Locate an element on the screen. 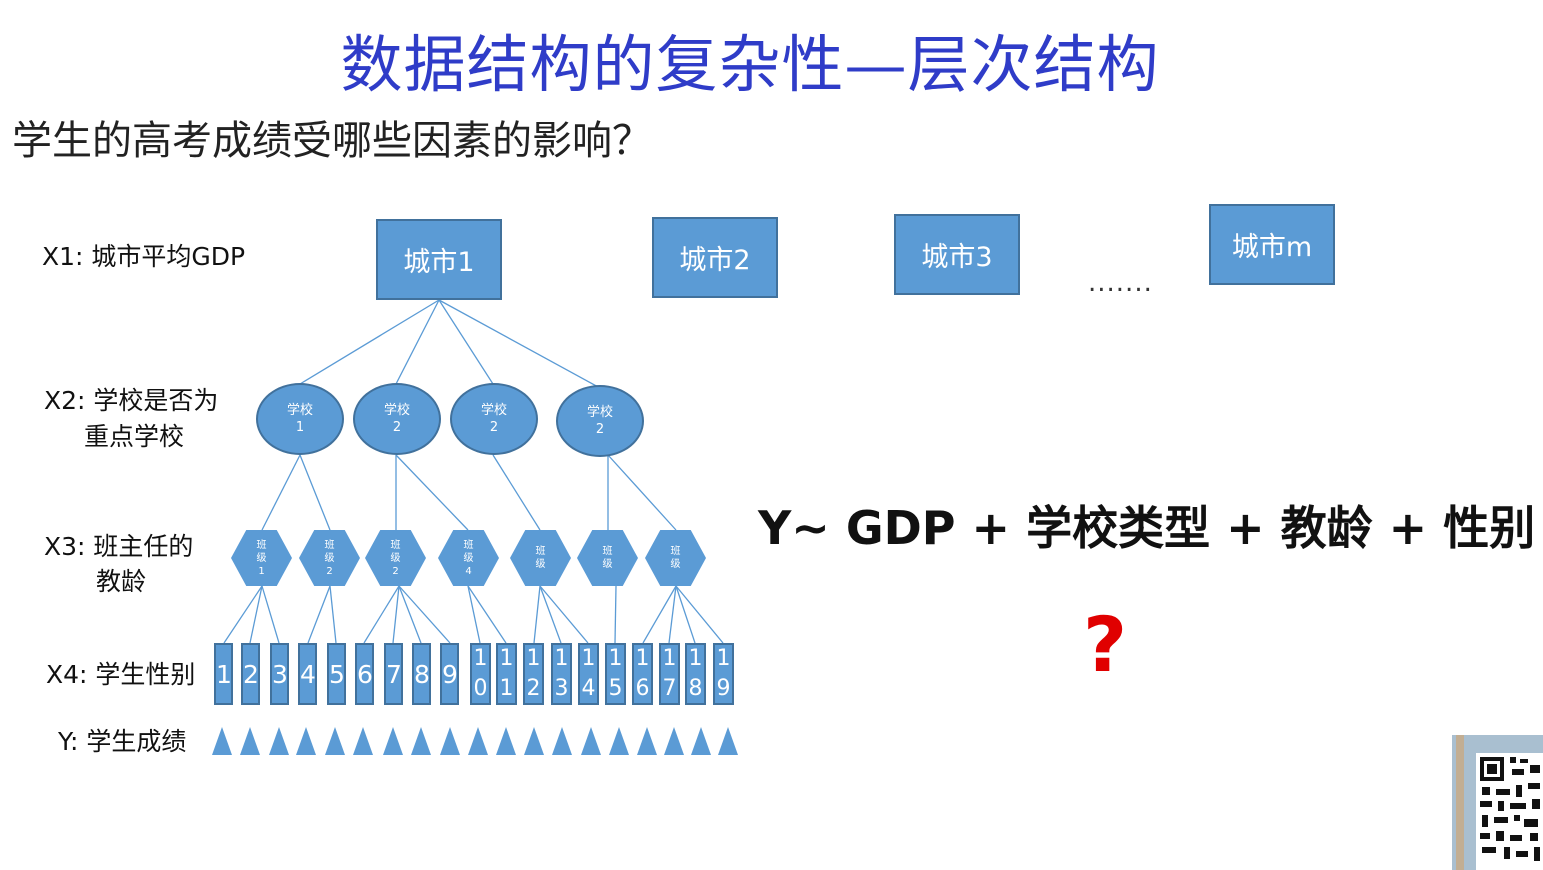 This screenshot has height=870, width=1543. city-node-2: 城市2 is located at coordinates (715, 257).